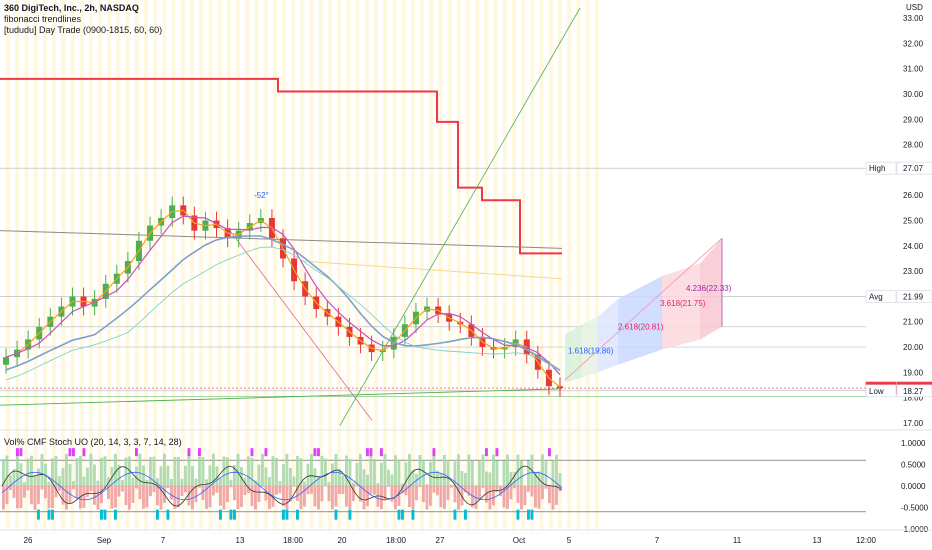  What do you see at coordinates (913, 486) in the screenshot?
I see `osc-tick-label: 0.0000` at bounding box center [913, 486].